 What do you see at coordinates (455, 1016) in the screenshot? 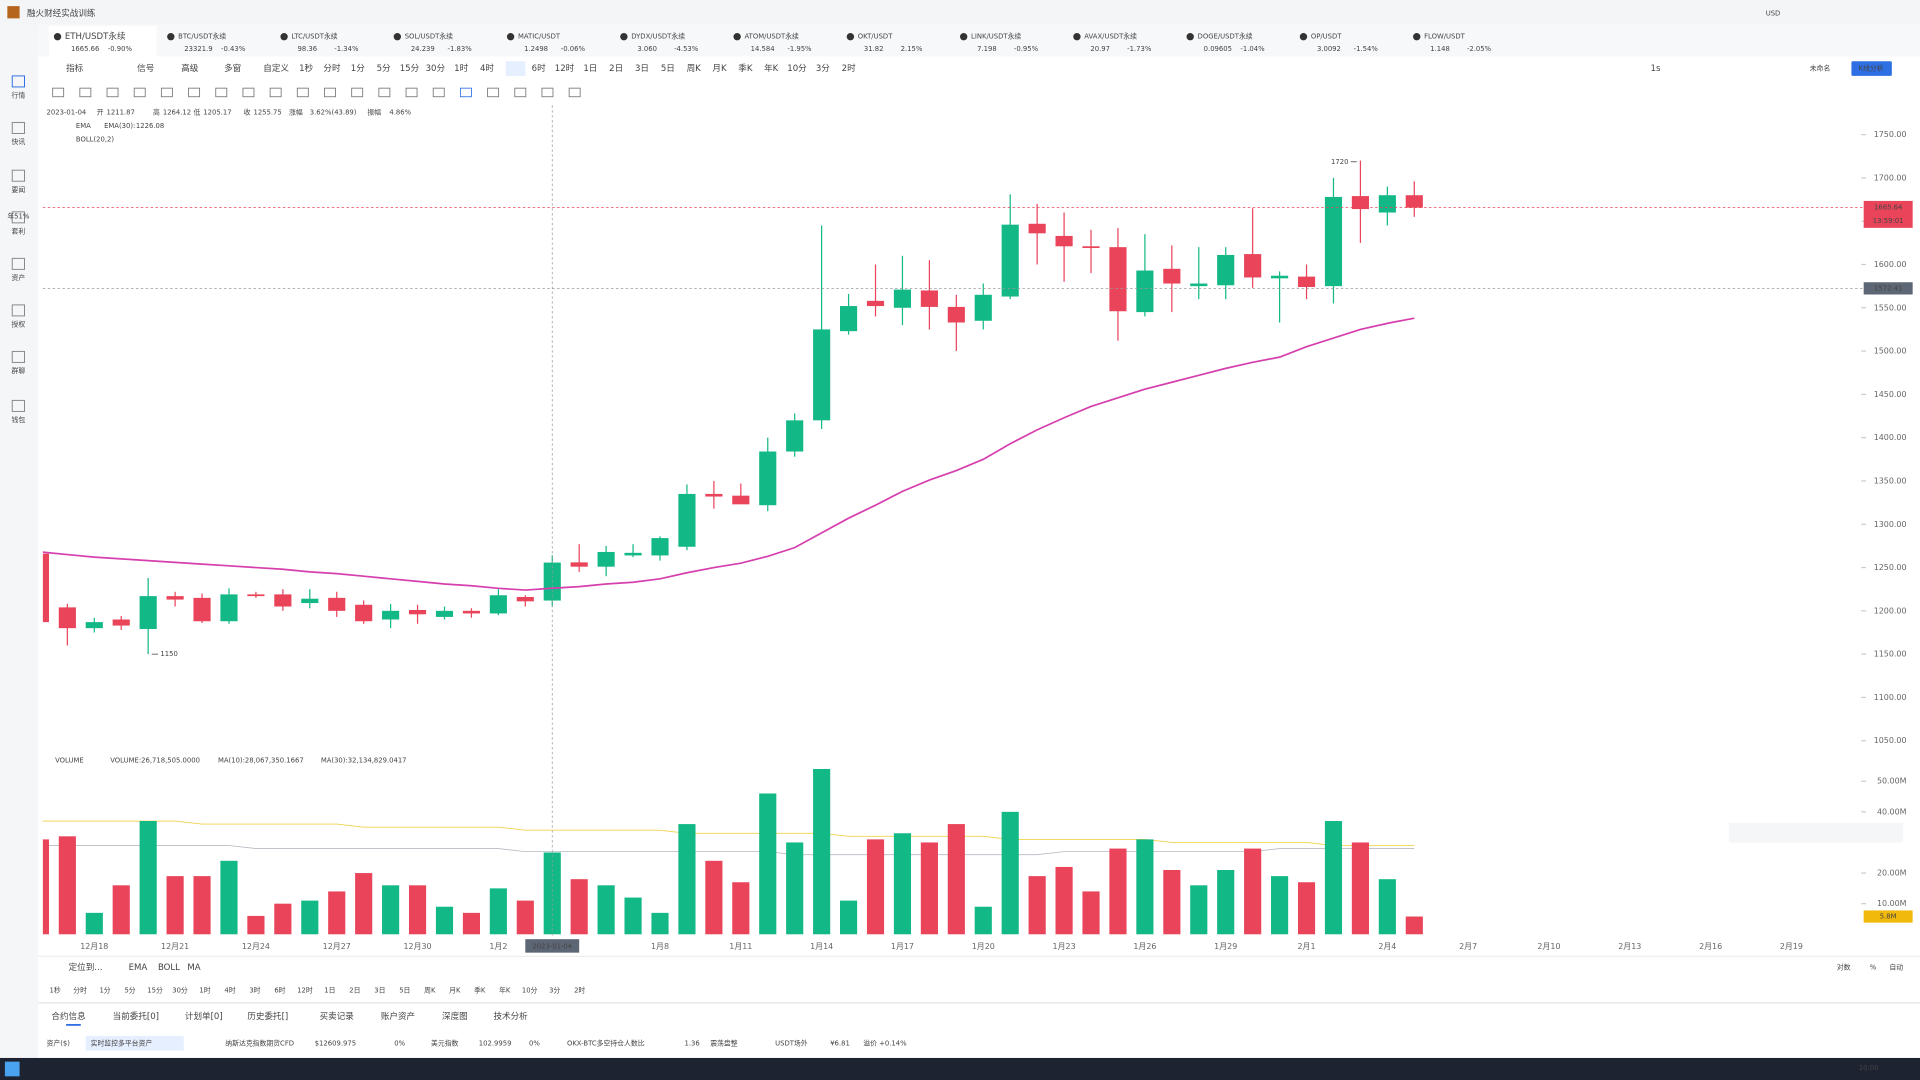
I see `bottom-tab: 深度图` at bounding box center [455, 1016].